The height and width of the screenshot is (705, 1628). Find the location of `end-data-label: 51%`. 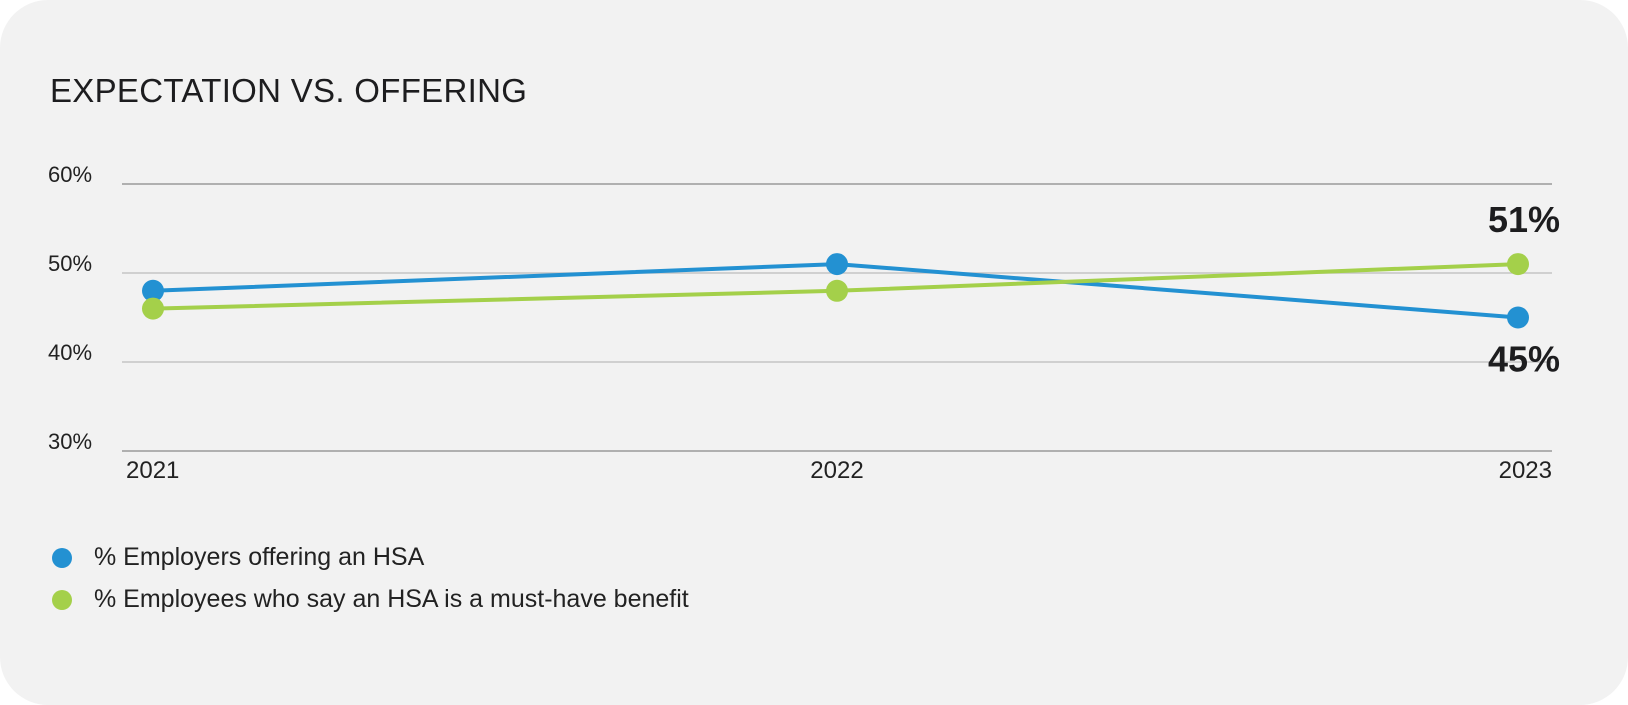

end-data-label: 51% is located at coordinates (1524, 219).